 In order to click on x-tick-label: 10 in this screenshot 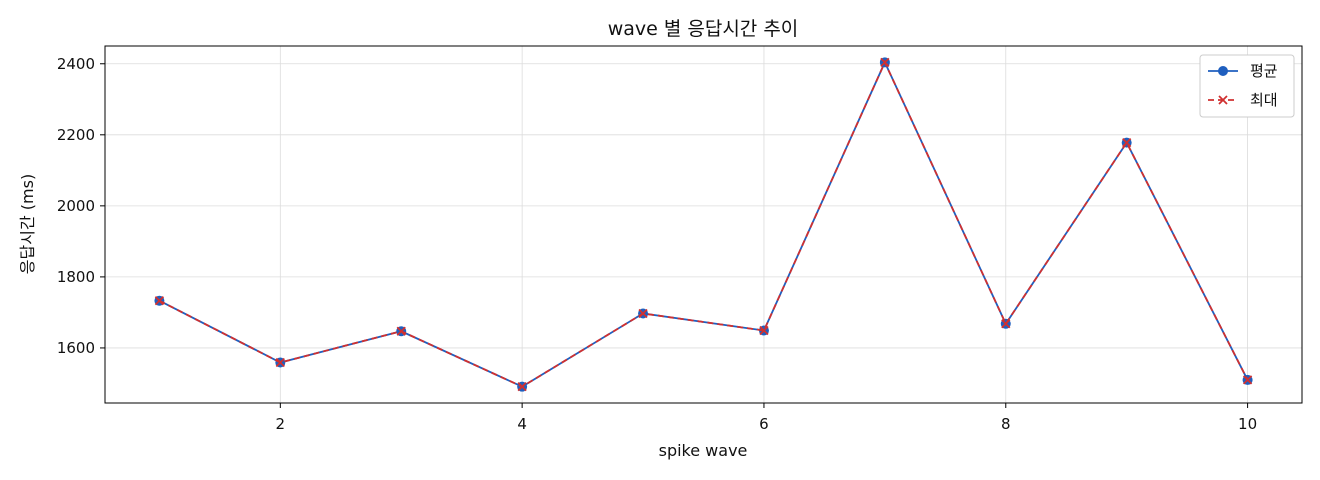, I will do `click(1247, 424)`.